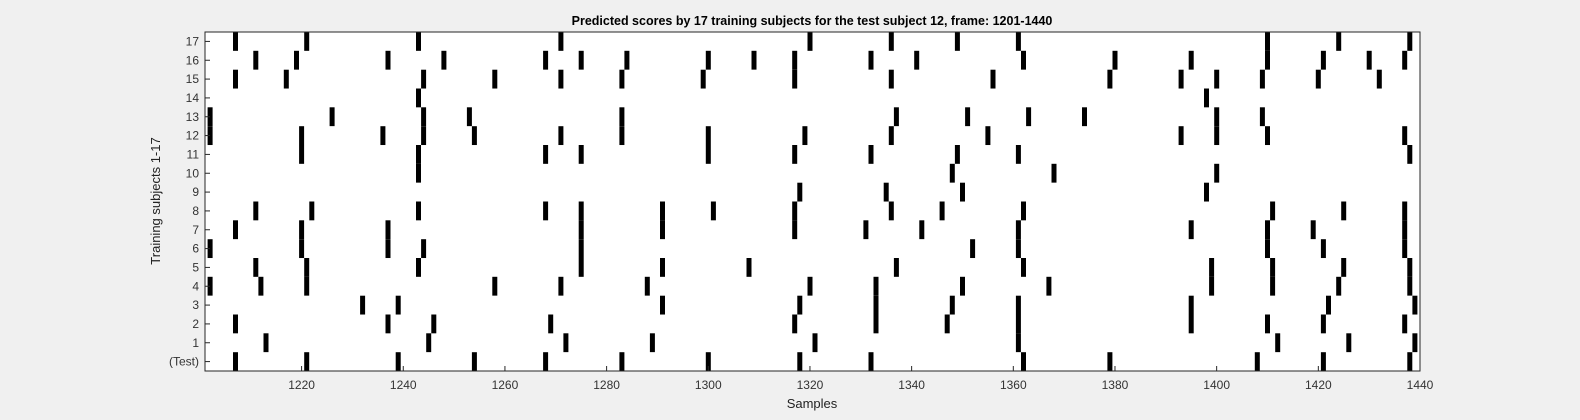 The height and width of the screenshot is (420, 1580). What do you see at coordinates (911, 385) in the screenshot?
I see `x-tick-label: 1340` at bounding box center [911, 385].